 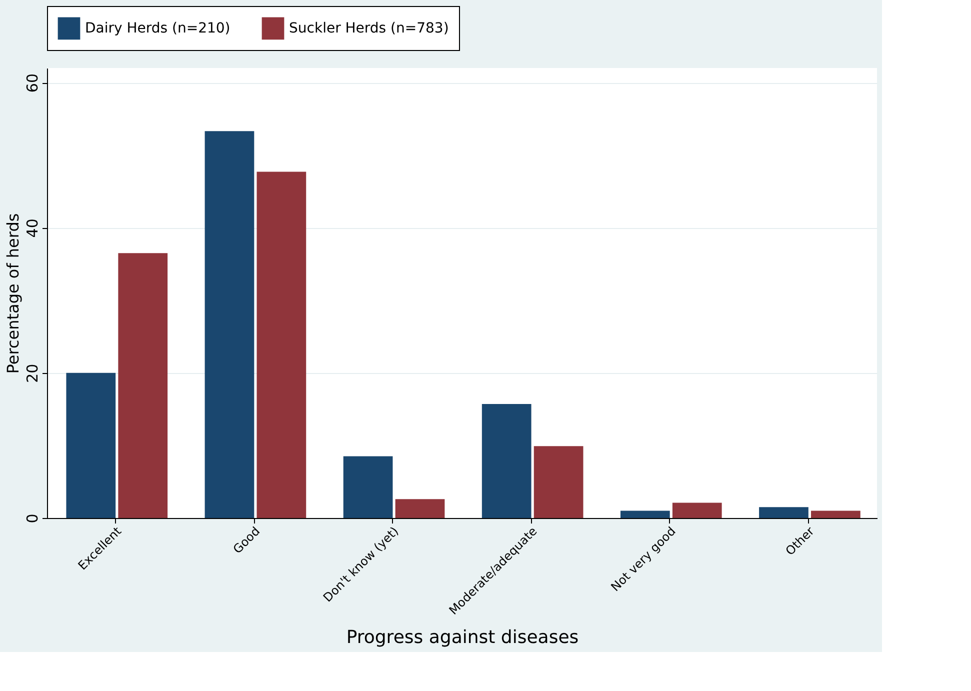 I want to click on y-tick-label: 20, so click(x=33, y=373).